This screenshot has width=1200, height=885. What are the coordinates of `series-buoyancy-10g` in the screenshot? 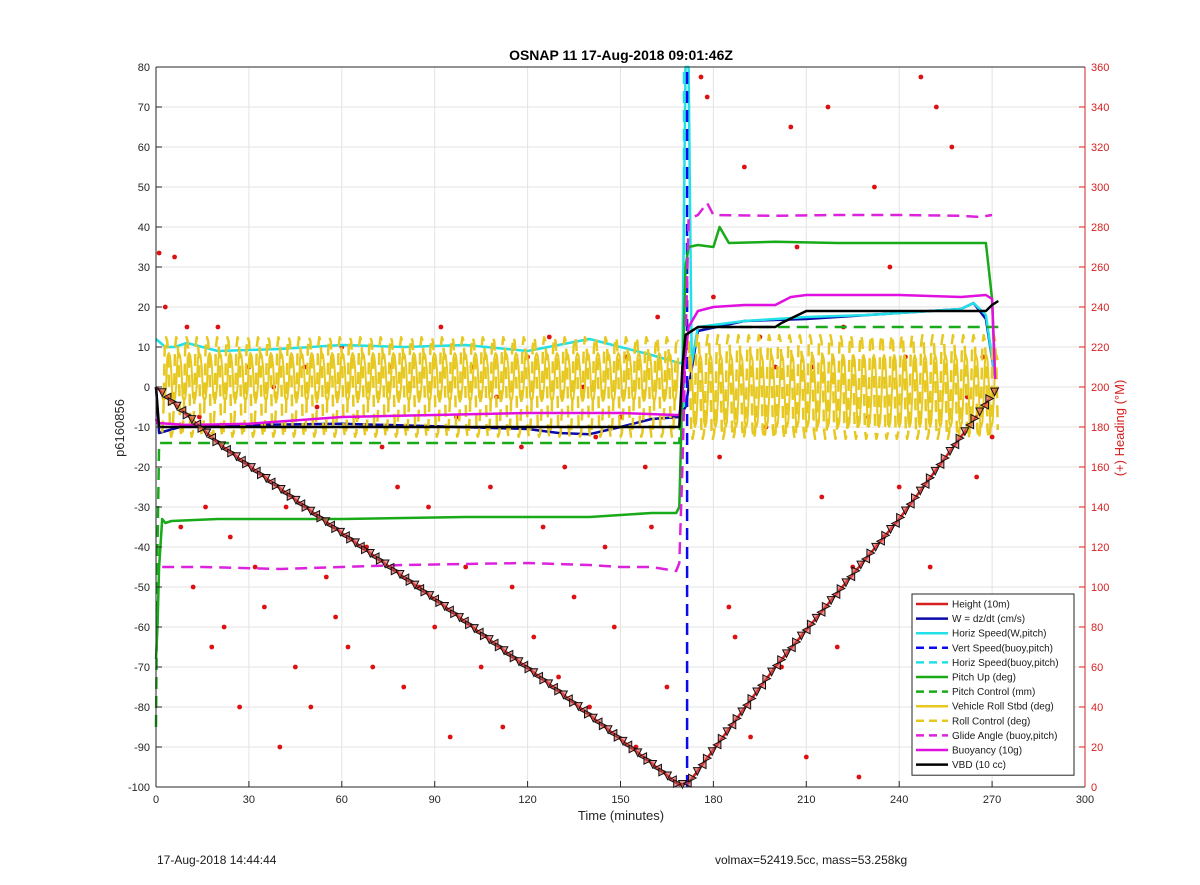 It's located at (575, 360).